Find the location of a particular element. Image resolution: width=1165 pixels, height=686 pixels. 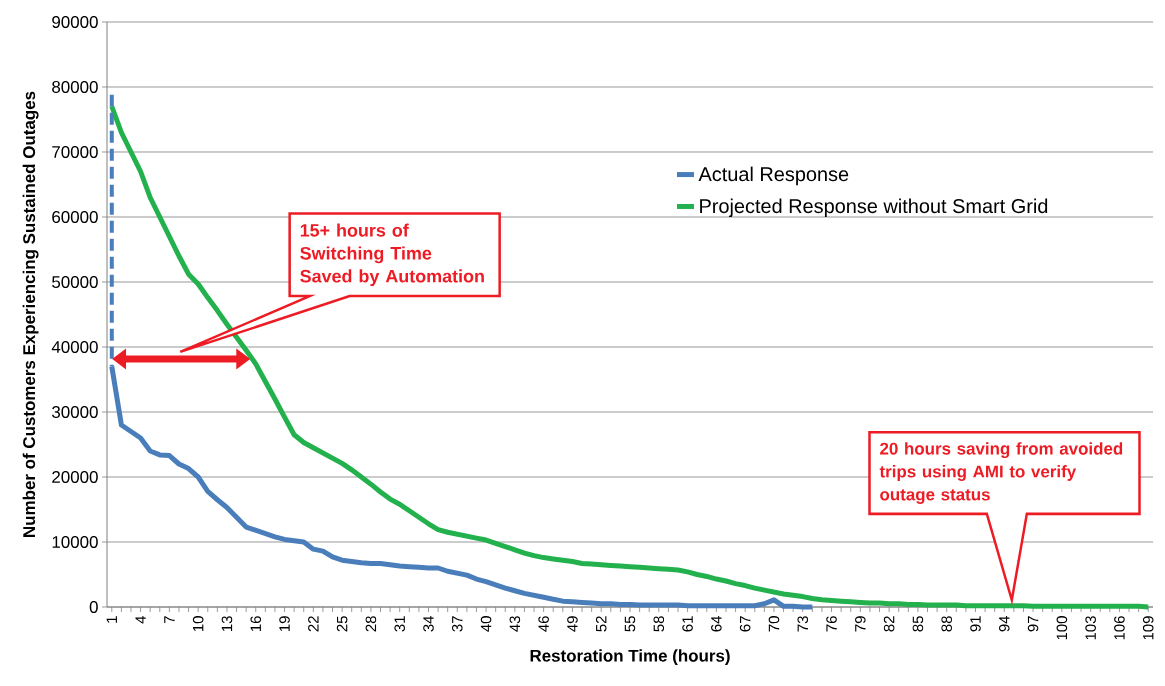

x-tick-label: 103 is located at coordinates (1090, 628).